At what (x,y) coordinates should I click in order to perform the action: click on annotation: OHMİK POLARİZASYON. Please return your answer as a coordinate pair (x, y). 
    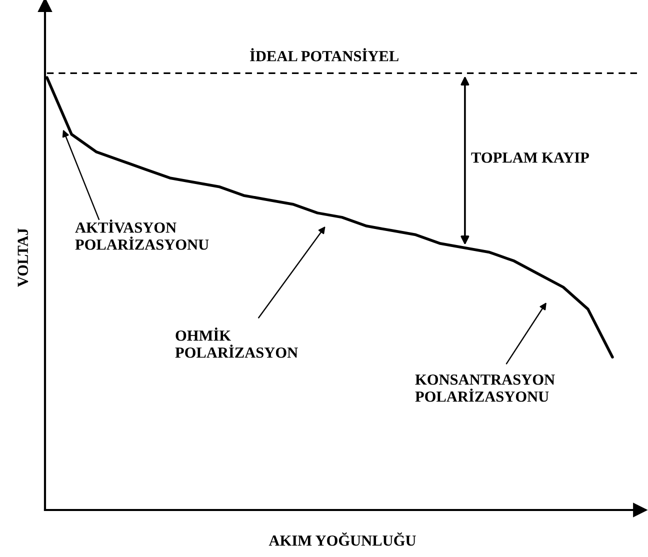
    Looking at the image, I should click on (236, 343).